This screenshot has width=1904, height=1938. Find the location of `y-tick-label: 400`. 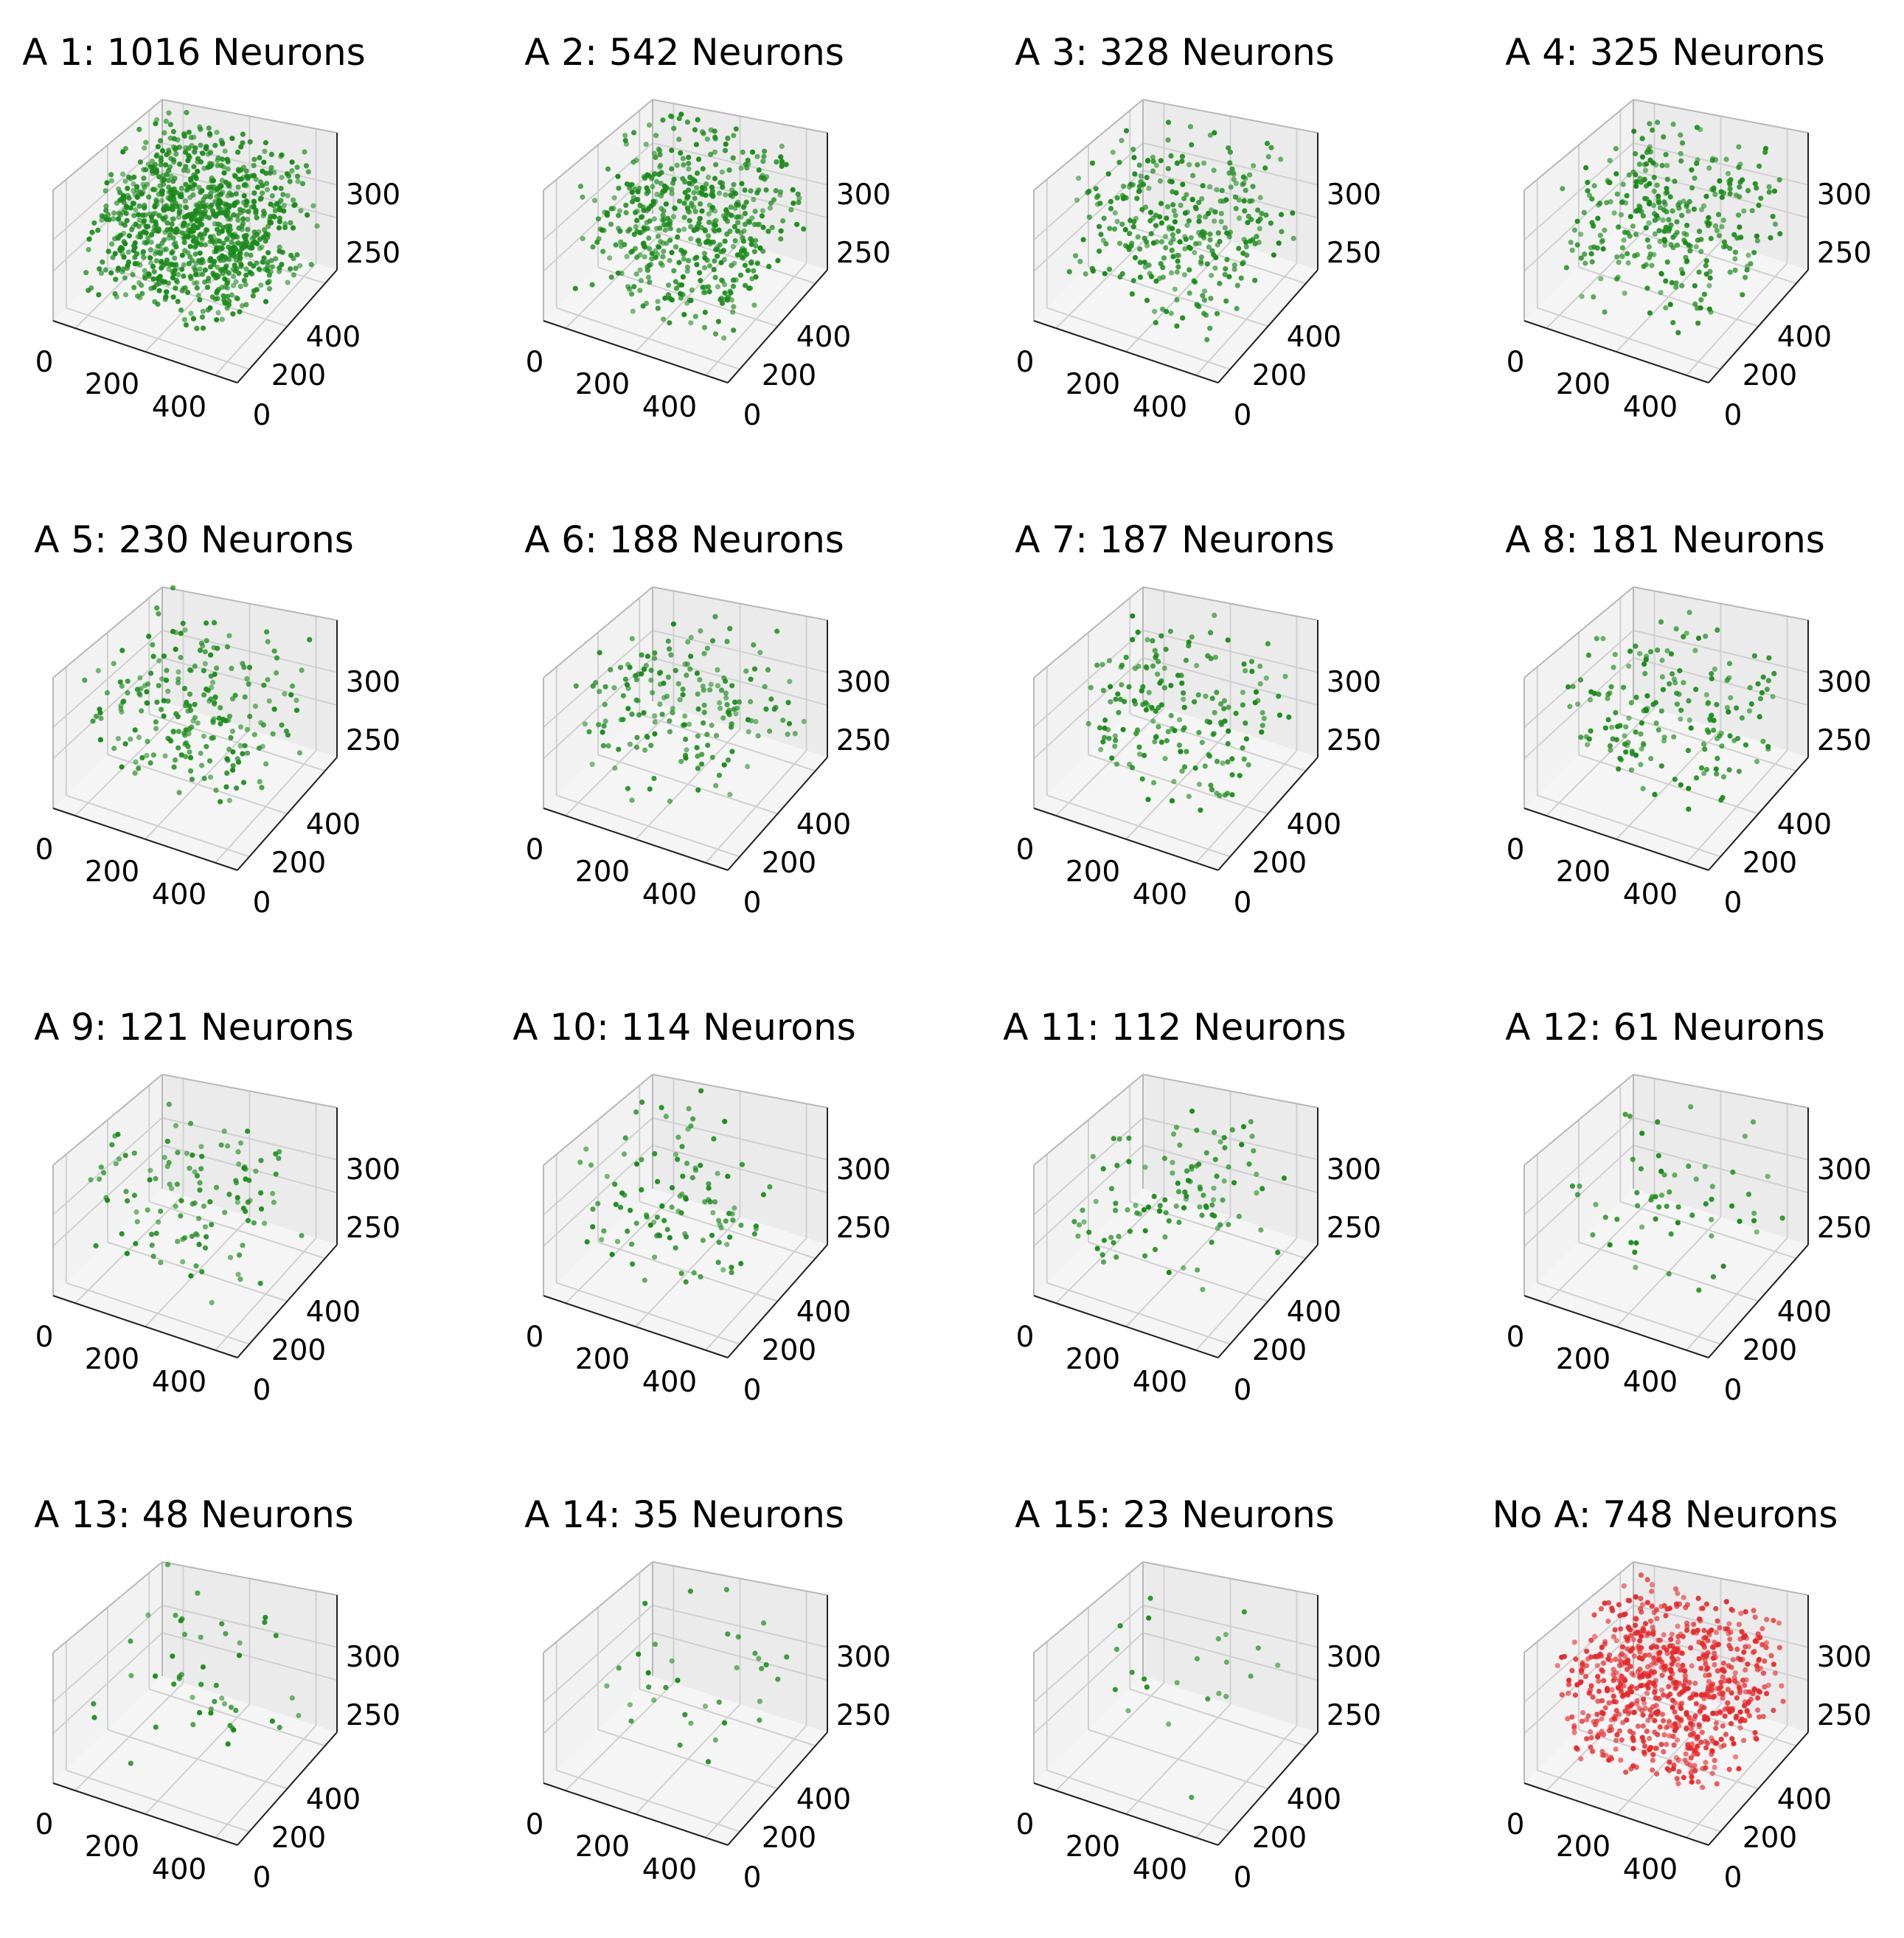

y-tick-label: 400 is located at coordinates (823, 1312).